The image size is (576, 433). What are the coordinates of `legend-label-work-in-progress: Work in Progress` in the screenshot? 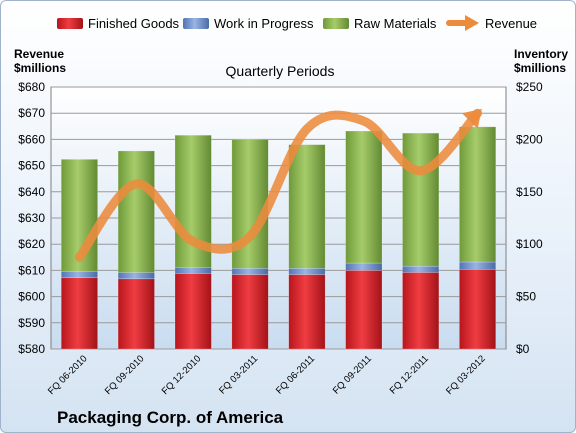 It's located at (264, 23).